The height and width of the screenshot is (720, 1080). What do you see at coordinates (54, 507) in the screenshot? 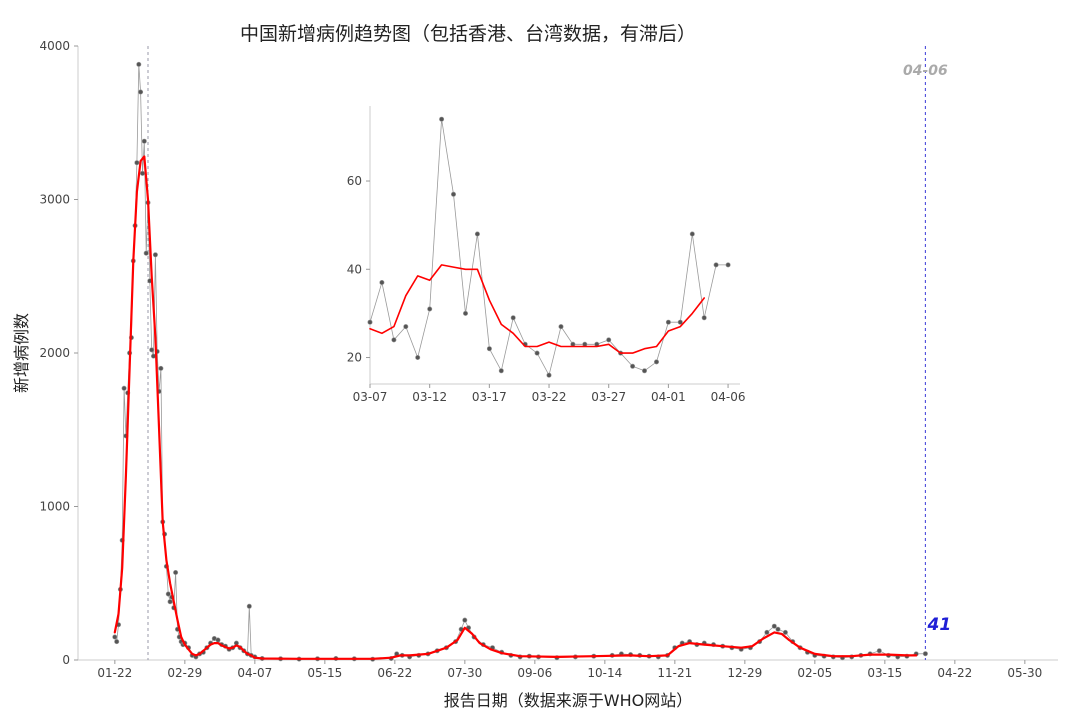
I see `y-tick-label: 1000` at bounding box center [54, 507].